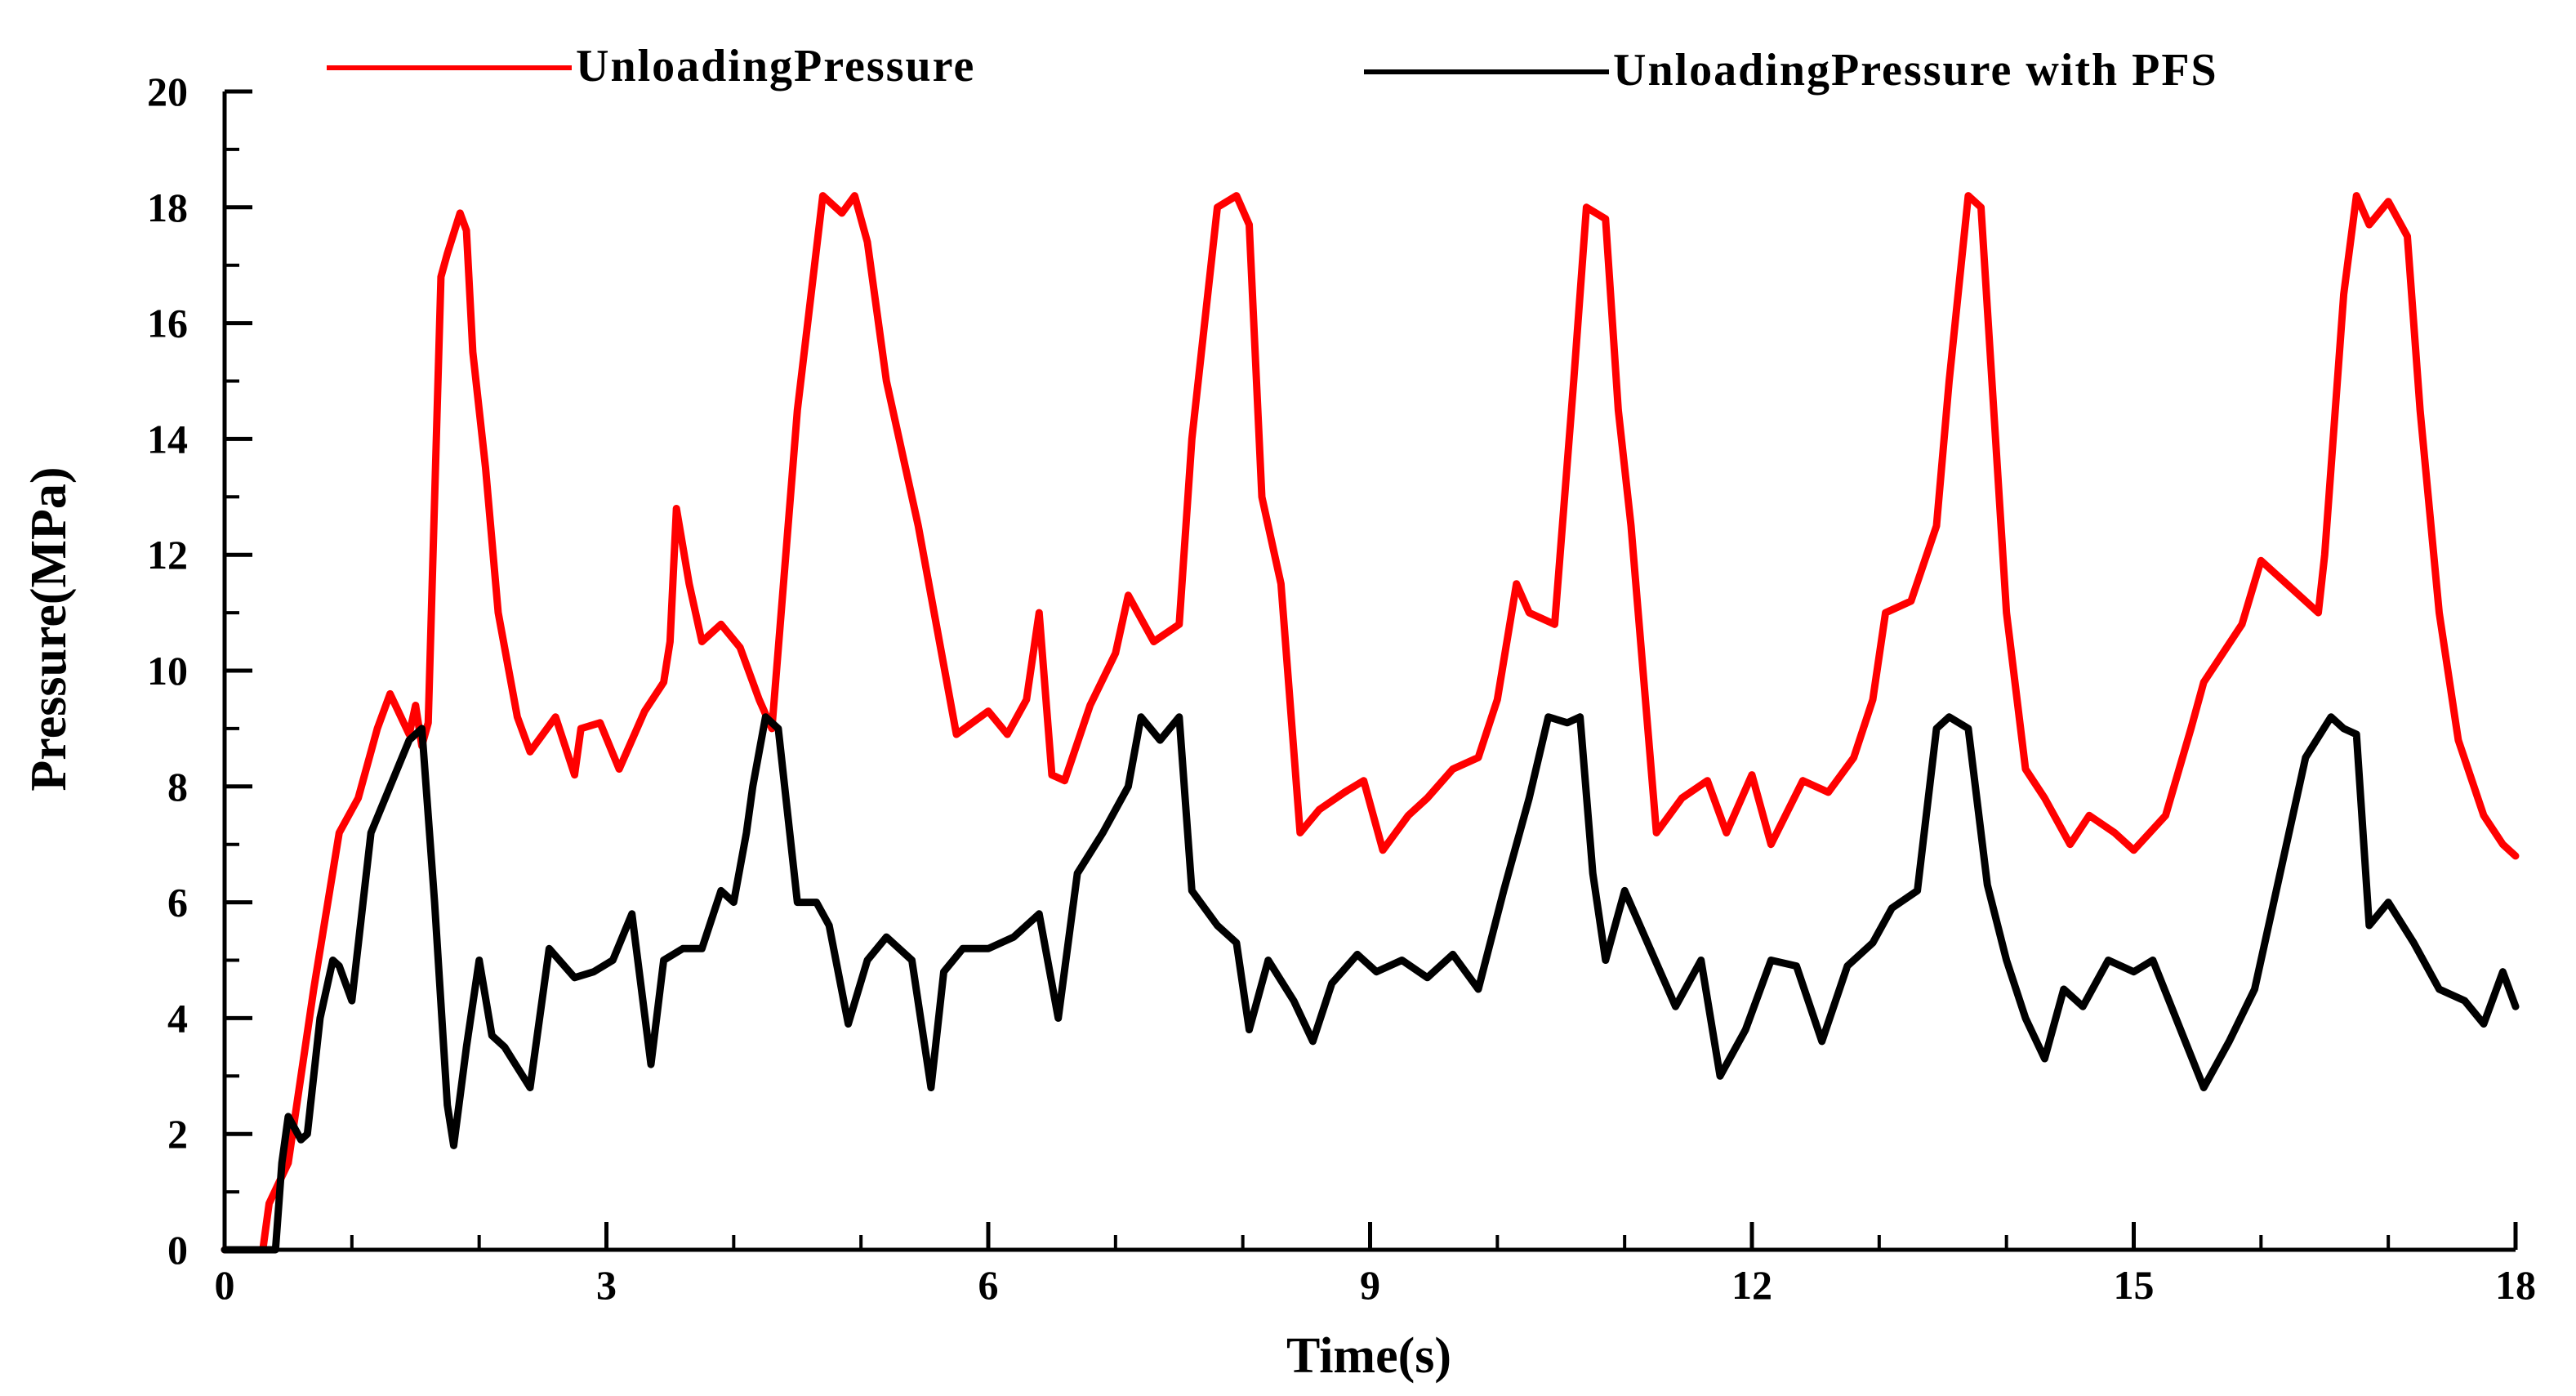  I want to click on y-tick-label: 2, so click(177, 1134).